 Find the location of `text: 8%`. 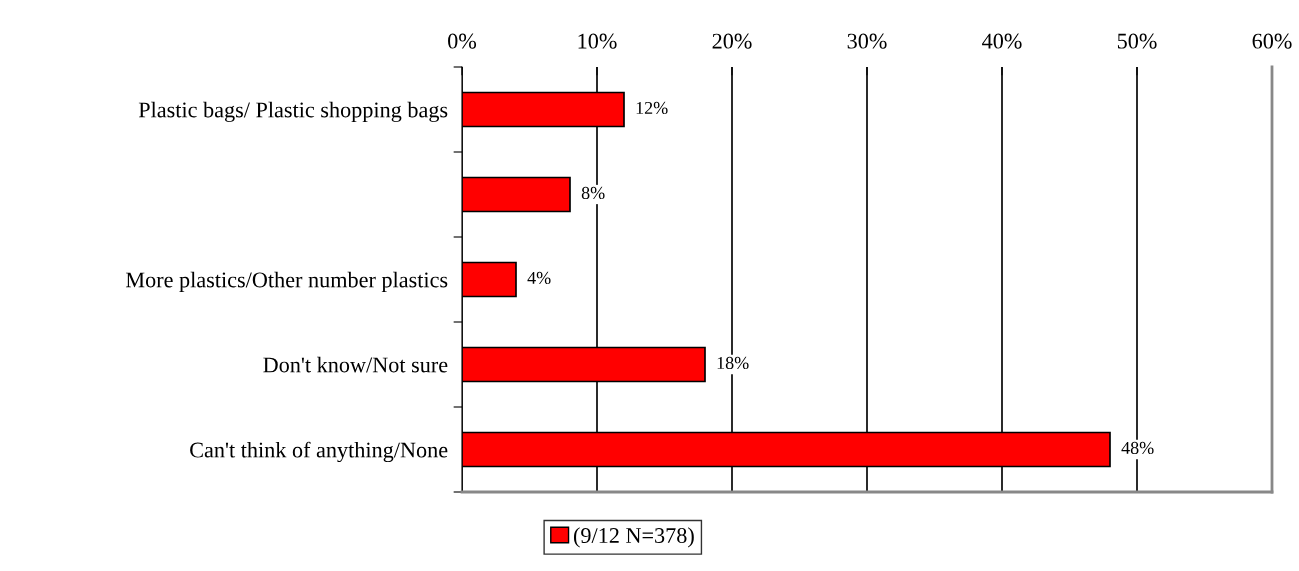

text: 8% is located at coordinates (593, 193).